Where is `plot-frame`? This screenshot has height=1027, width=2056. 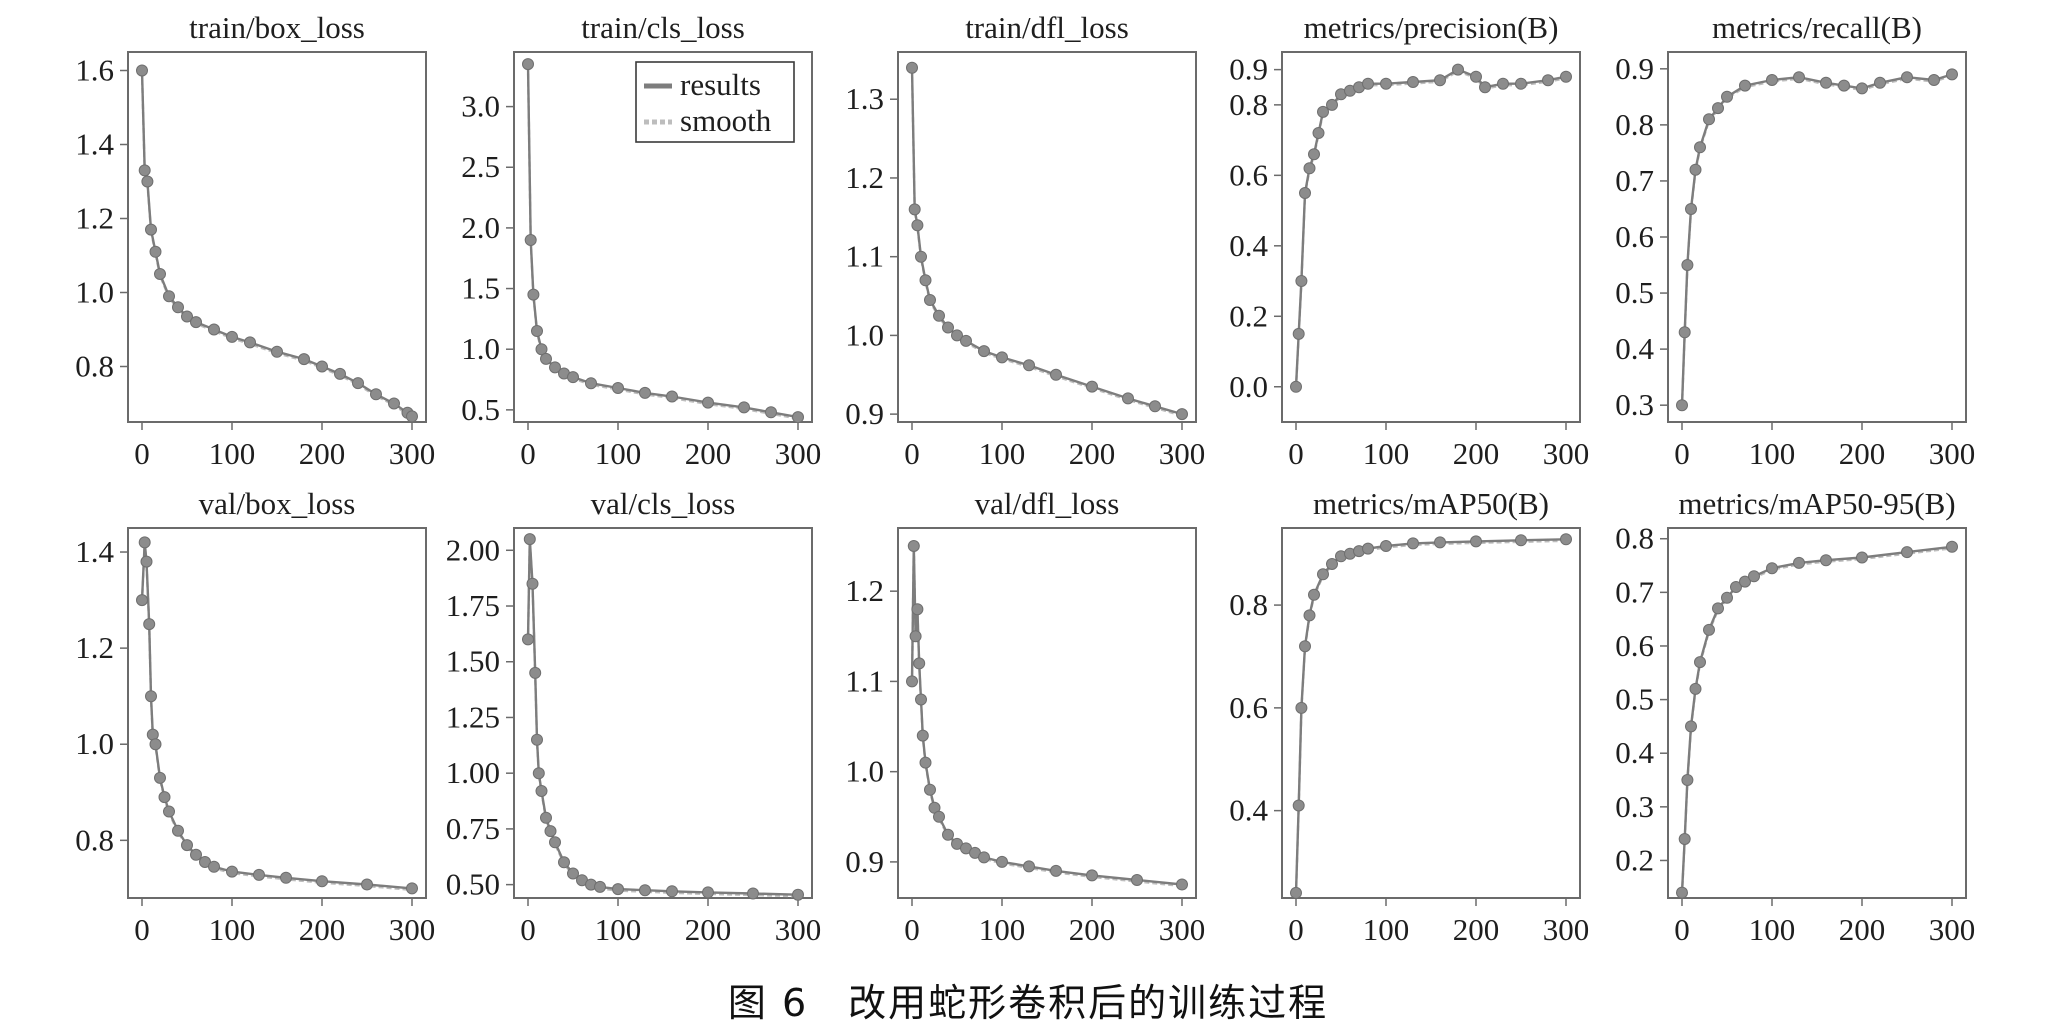 plot-frame is located at coordinates (1431, 713).